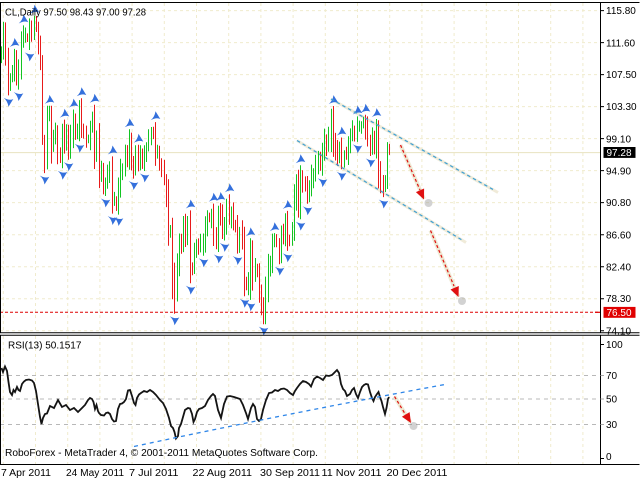 This screenshot has width=640, height=485. What do you see at coordinates (621, 75) in the screenshot?
I see `svg-text: 107.50` at bounding box center [621, 75].